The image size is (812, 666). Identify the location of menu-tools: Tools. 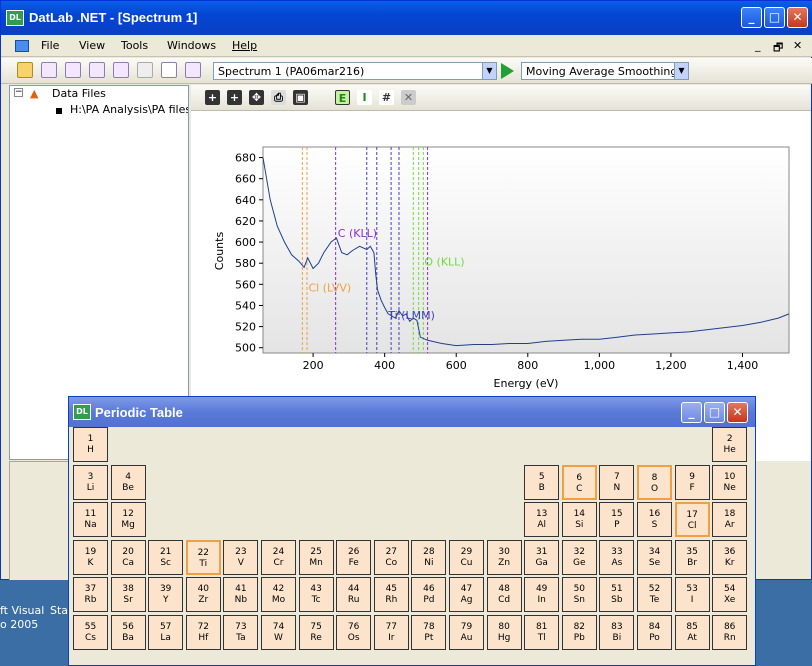
(135, 45).